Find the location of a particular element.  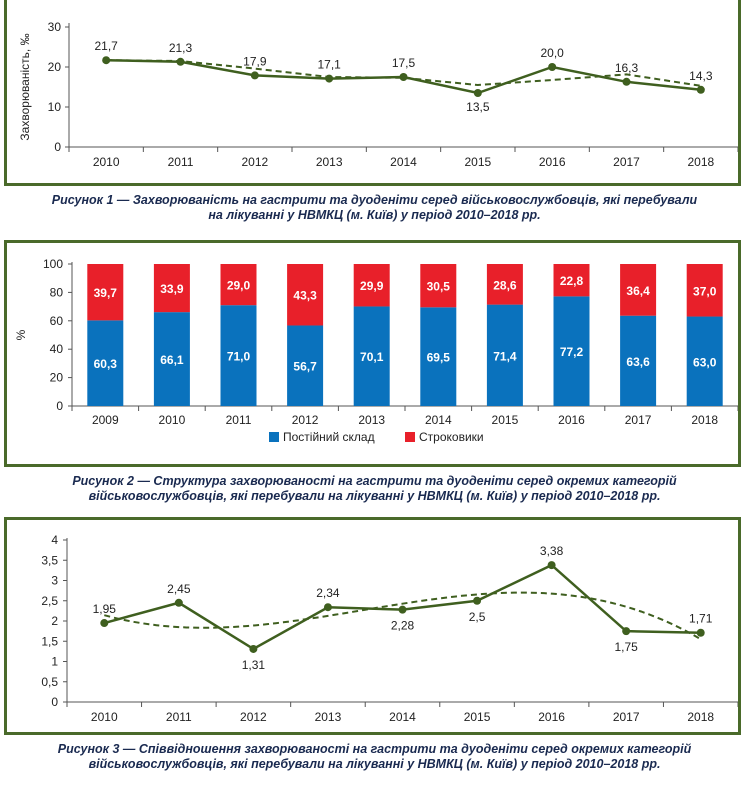

y-tick-label: 30 is located at coordinates (55, 27).